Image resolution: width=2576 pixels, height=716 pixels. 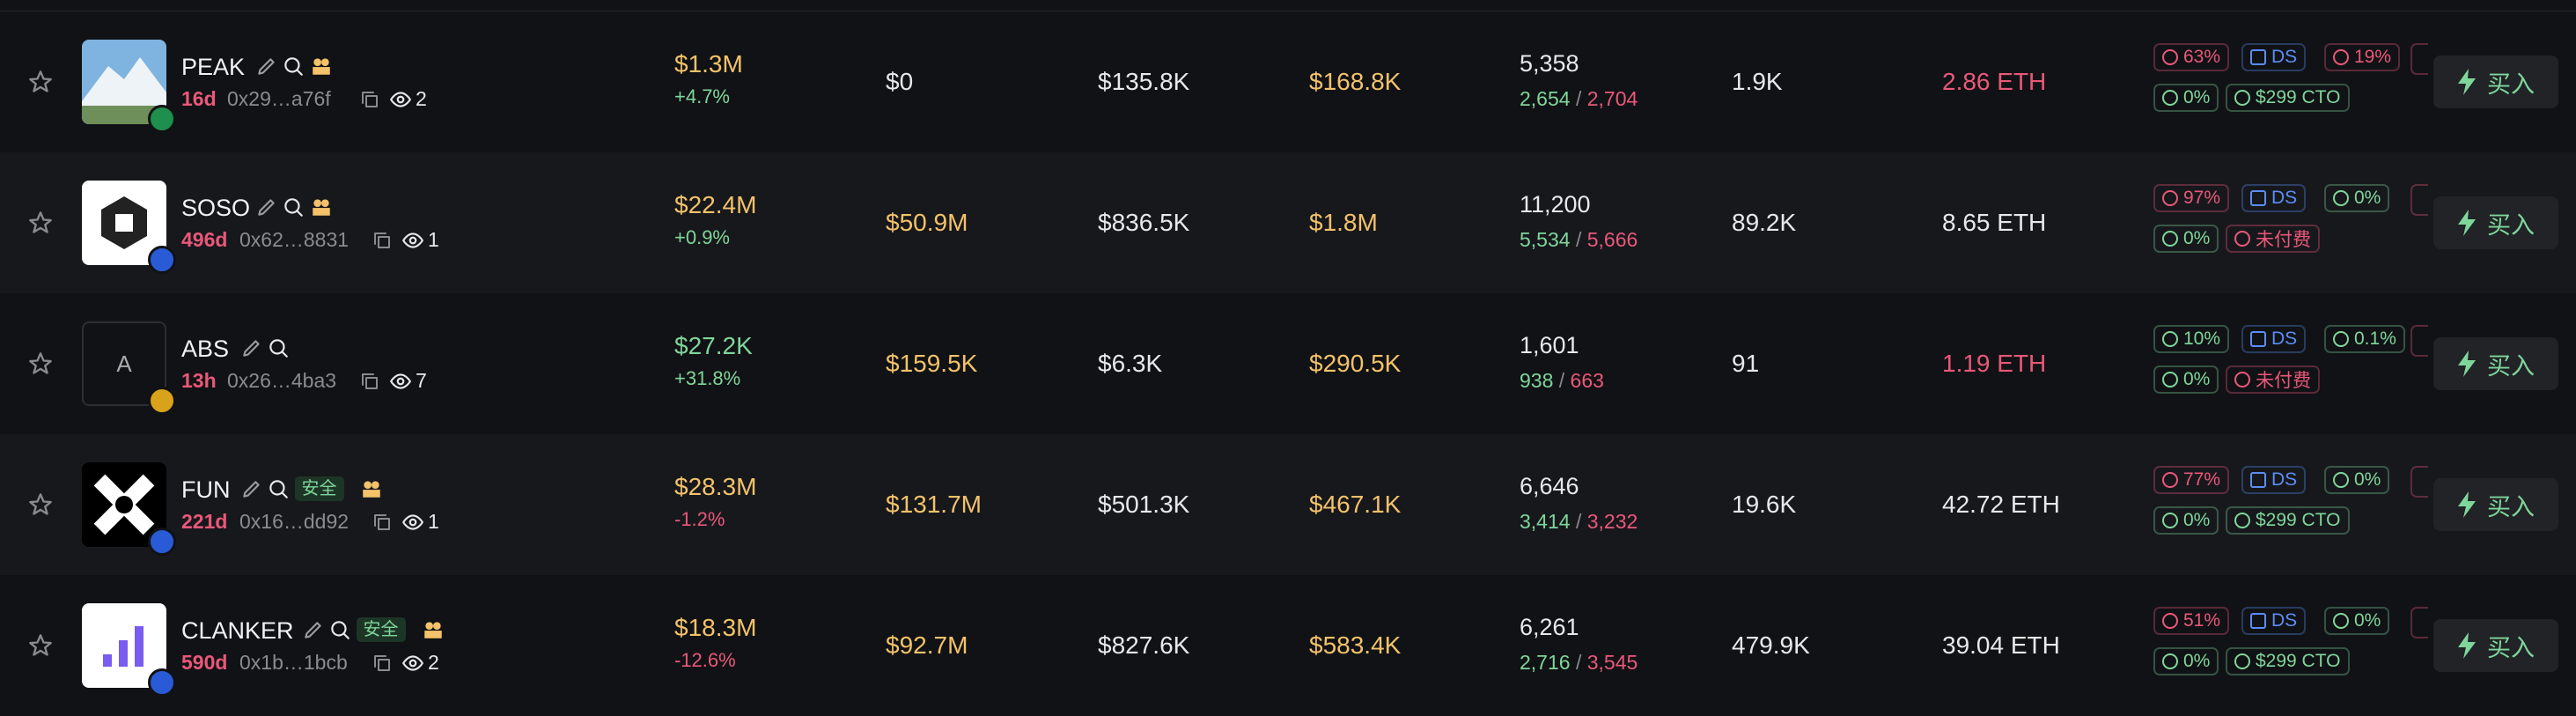 What do you see at coordinates (1612, 521) in the screenshot?
I see `sell-count: 3,232` at bounding box center [1612, 521].